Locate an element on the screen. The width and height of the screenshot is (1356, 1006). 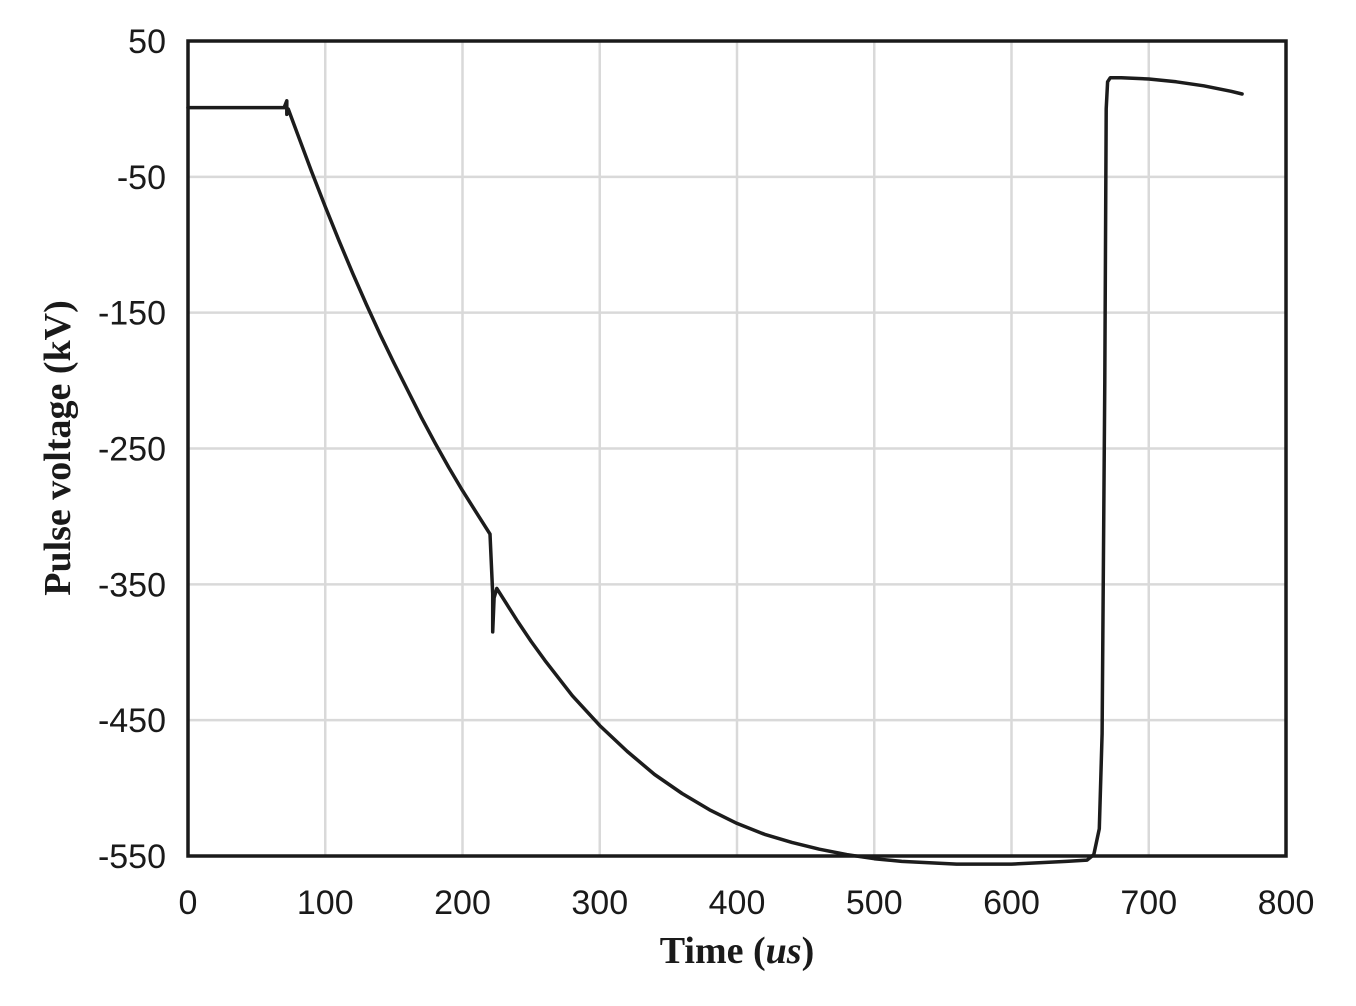
x-axis-title: Time (us) is located at coordinates (737, 951).